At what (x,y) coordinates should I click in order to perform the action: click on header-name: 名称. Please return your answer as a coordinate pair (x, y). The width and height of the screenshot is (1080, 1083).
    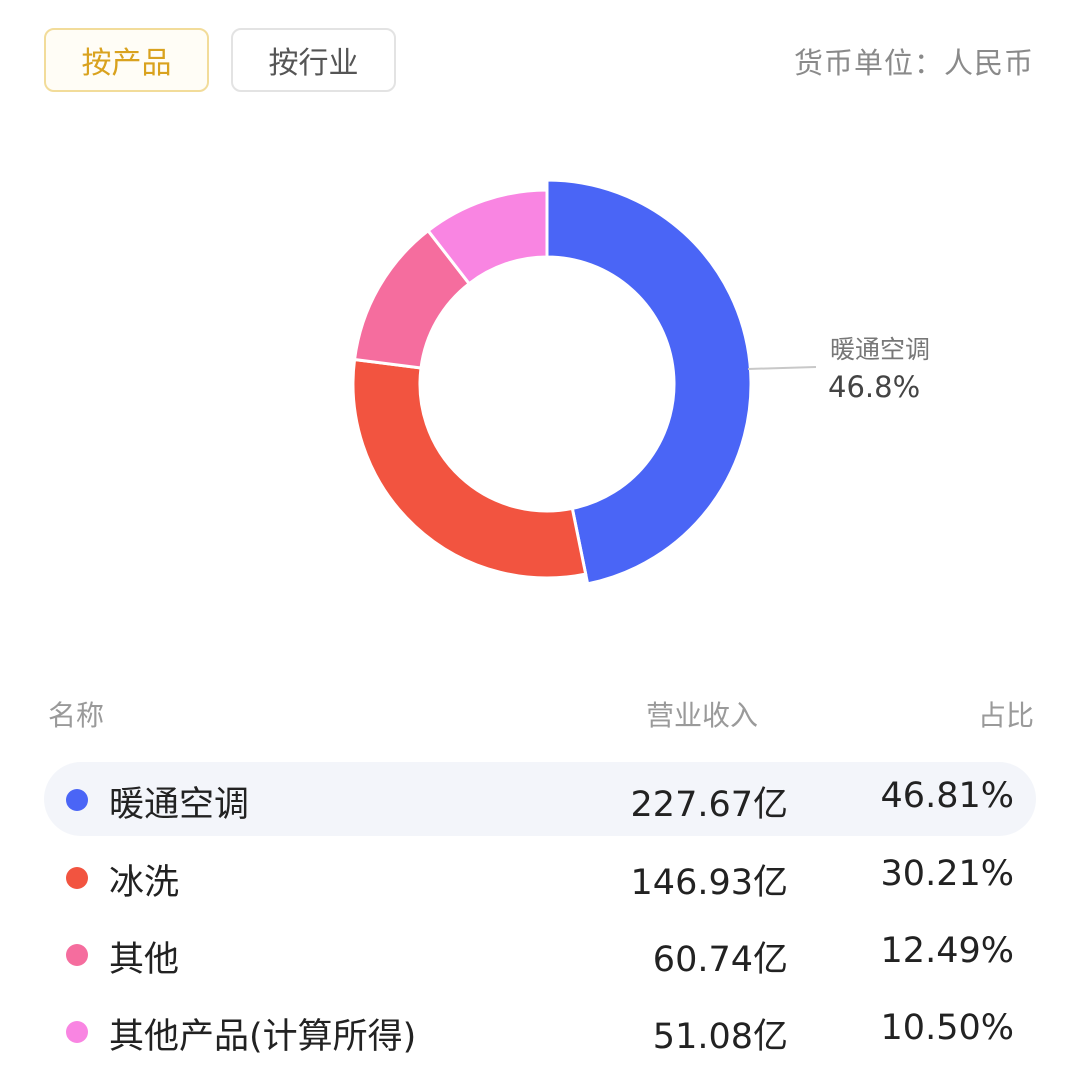
    Looking at the image, I should click on (76, 715).